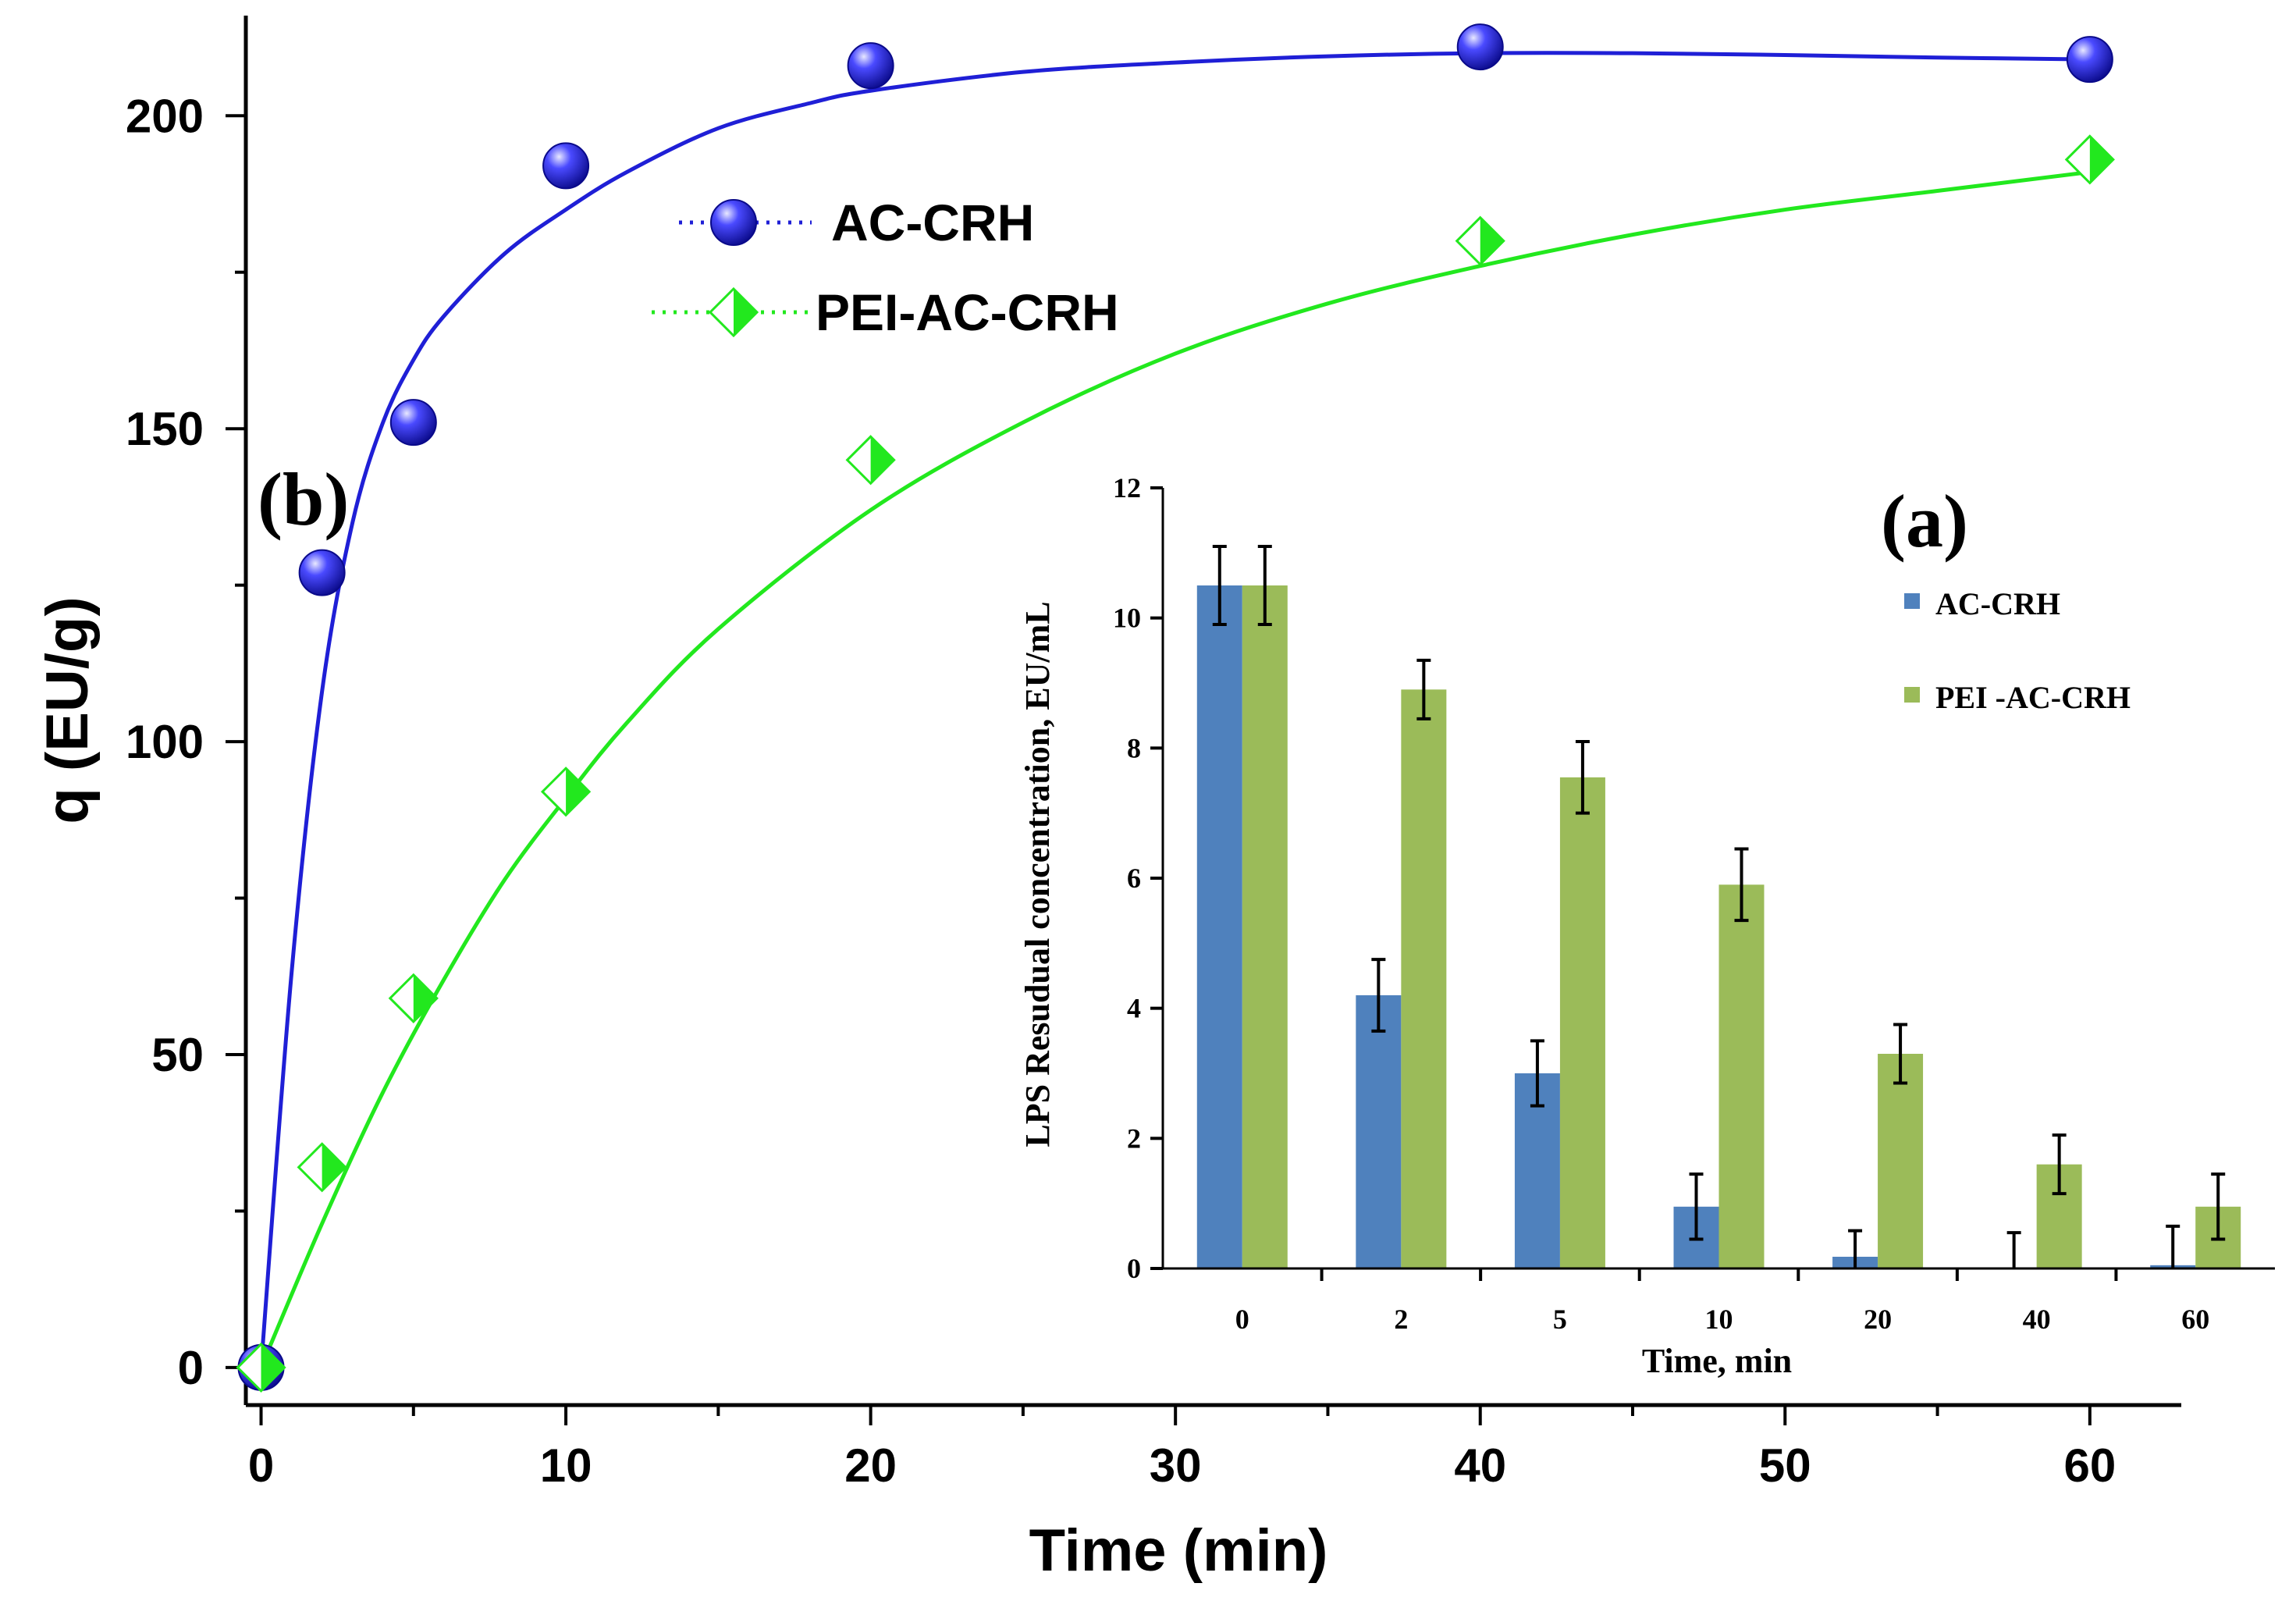  I want to click on main-y-tick-label: 100, so click(165, 742).